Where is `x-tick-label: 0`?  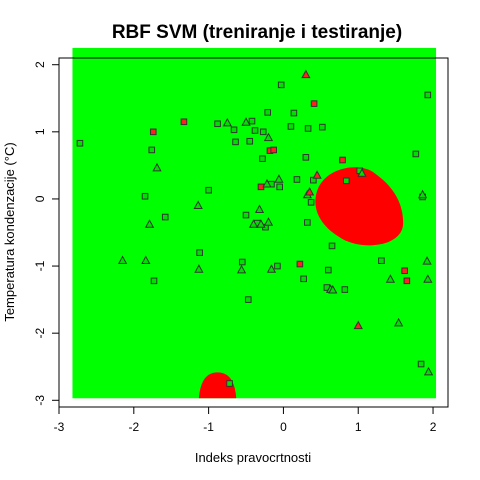 x-tick-label: 0 is located at coordinates (283, 427).